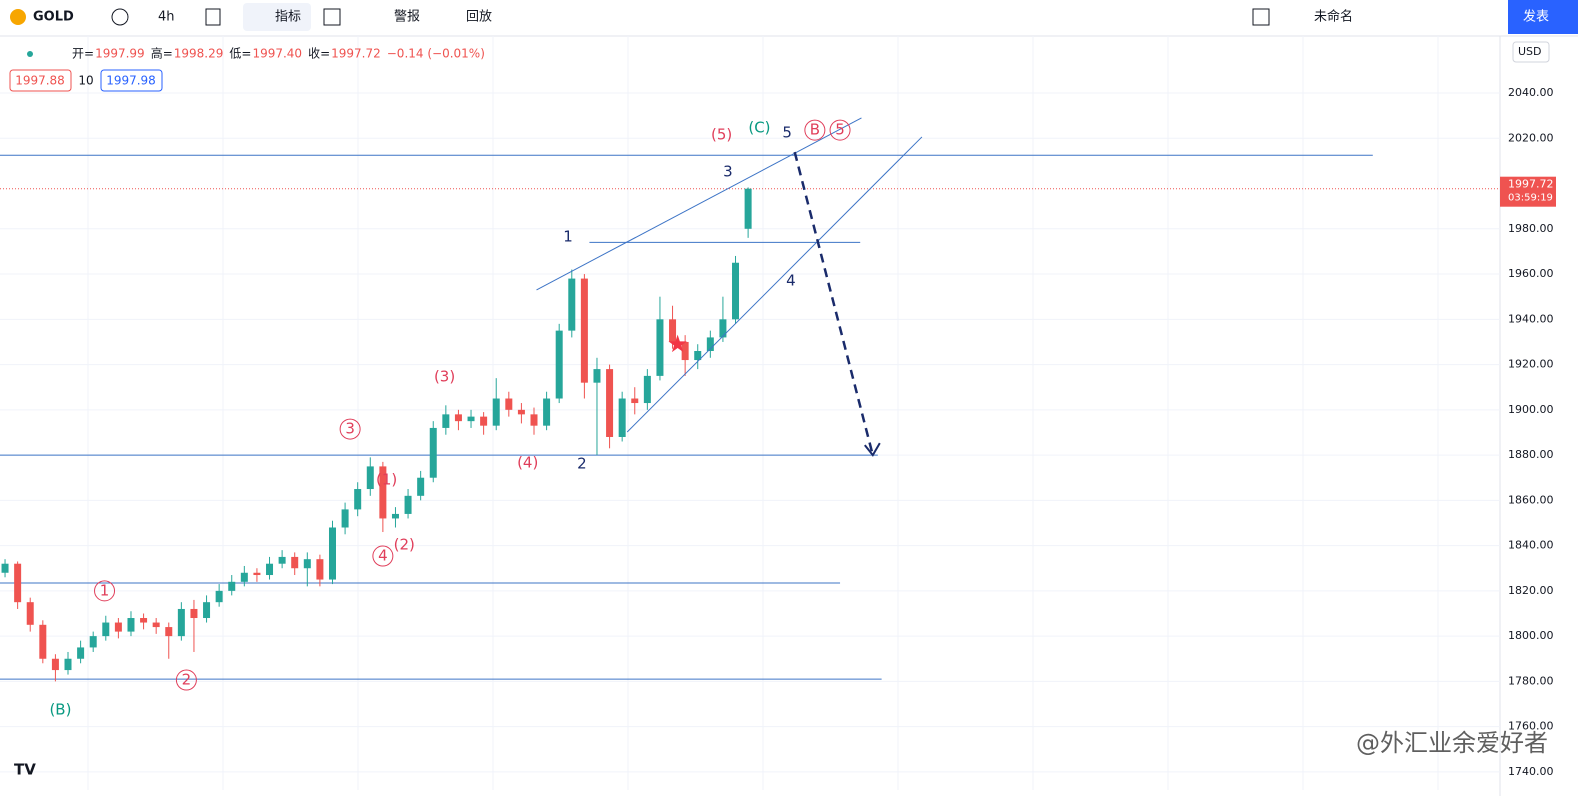 This screenshot has width=1578, height=800. Describe the element at coordinates (53, 17) in the screenshot. I see `symbol: GOLD` at that location.